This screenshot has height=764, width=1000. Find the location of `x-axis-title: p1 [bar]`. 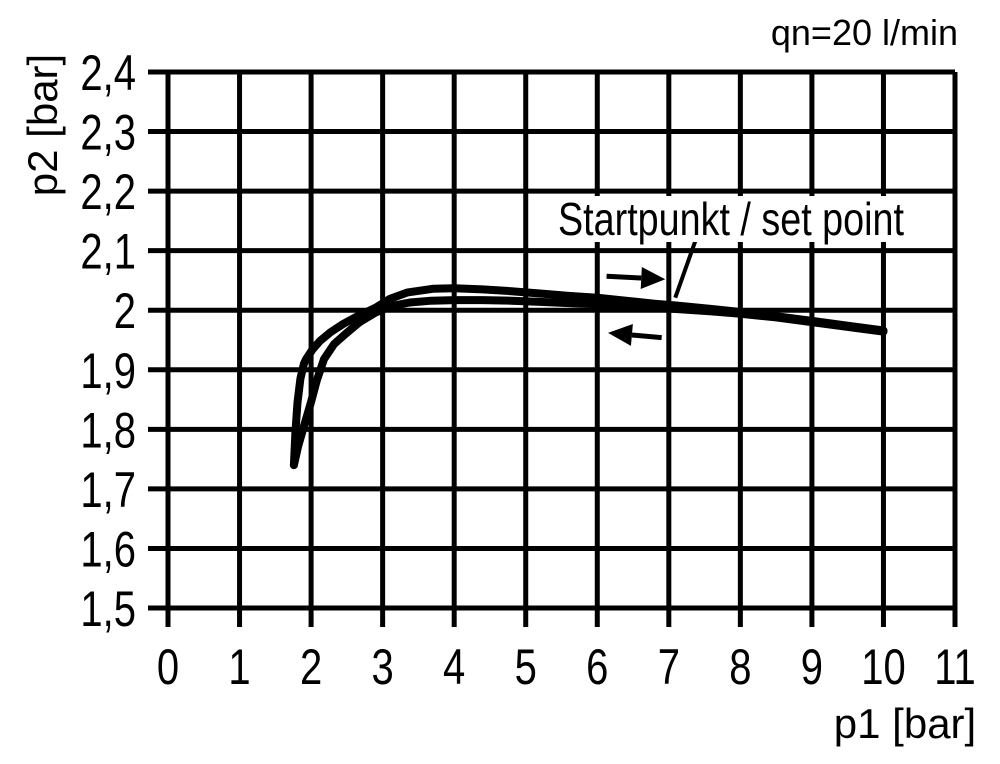

x-axis-title: p1 [bar] is located at coordinates (905, 723).